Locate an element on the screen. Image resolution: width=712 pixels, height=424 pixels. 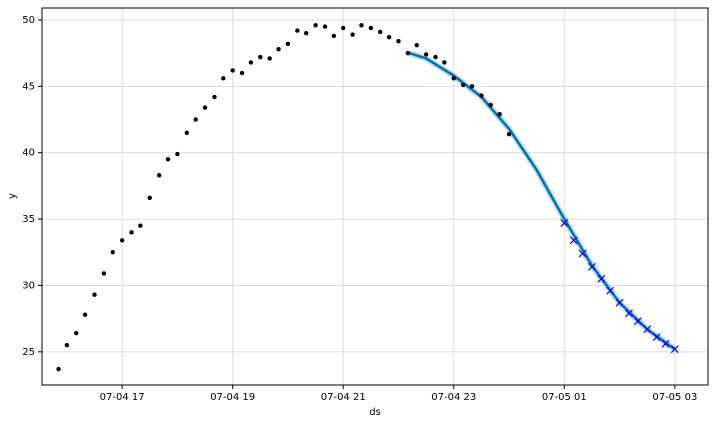
x-tick-label: 07-05 01 is located at coordinates (564, 397).